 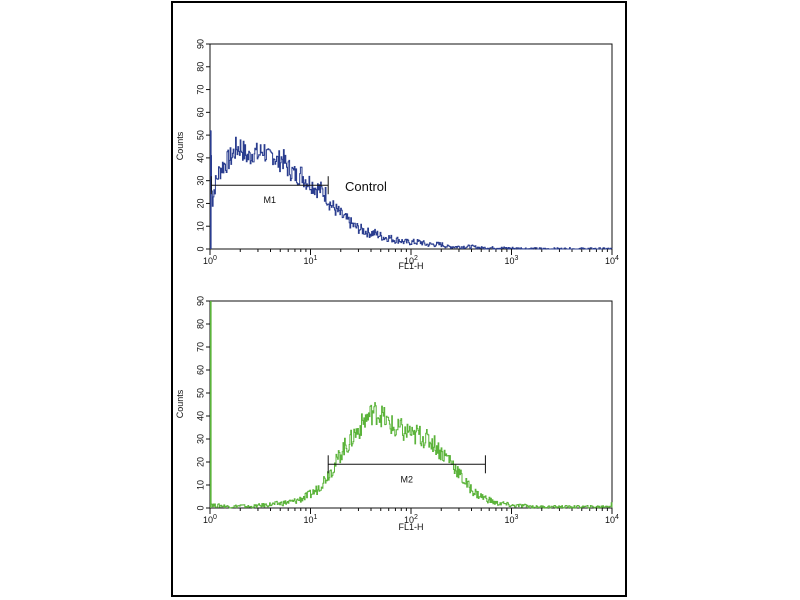 What do you see at coordinates (366, 186) in the screenshot?
I see `control-annotation: Control` at bounding box center [366, 186].